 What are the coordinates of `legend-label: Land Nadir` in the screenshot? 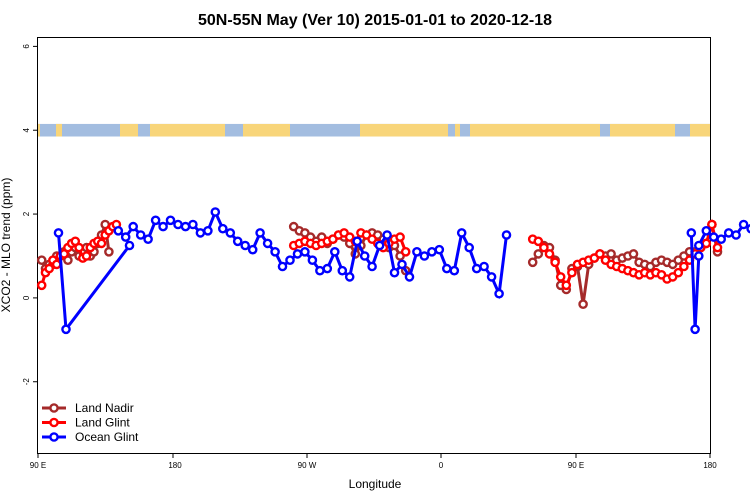 It's located at (104, 408).